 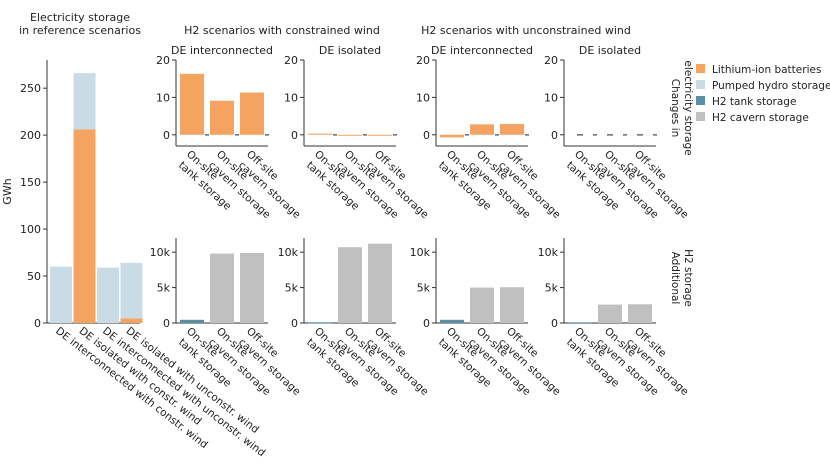 What do you see at coordinates (754, 102) in the screenshot?
I see `legend-label-h2-tank: H2 tank storage` at bounding box center [754, 102].